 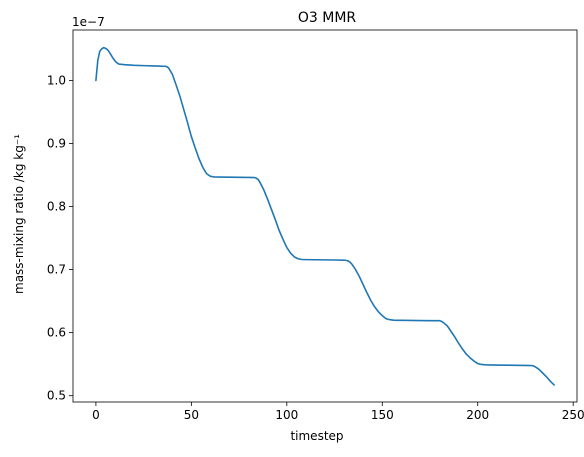 I want to click on y-offset-label: 1e−7, so click(x=88, y=22).